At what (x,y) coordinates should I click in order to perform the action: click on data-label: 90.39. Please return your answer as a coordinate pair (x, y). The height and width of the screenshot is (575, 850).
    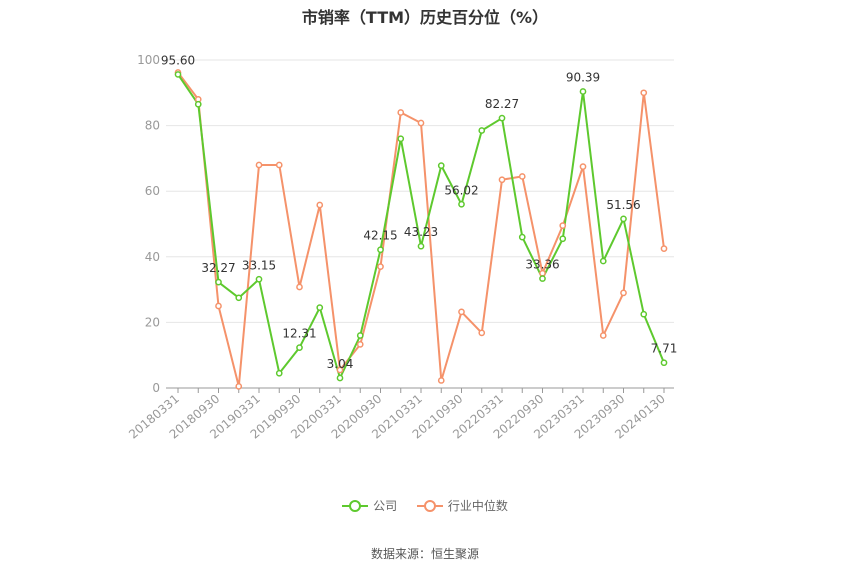
    Looking at the image, I should click on (583, 78).